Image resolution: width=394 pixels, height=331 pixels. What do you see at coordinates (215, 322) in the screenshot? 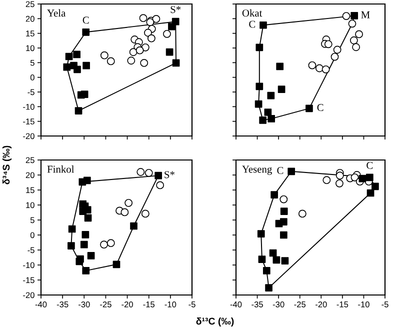
I see `x-axis-title: δ¹³C (‰)` at bounding box center [215, 322].